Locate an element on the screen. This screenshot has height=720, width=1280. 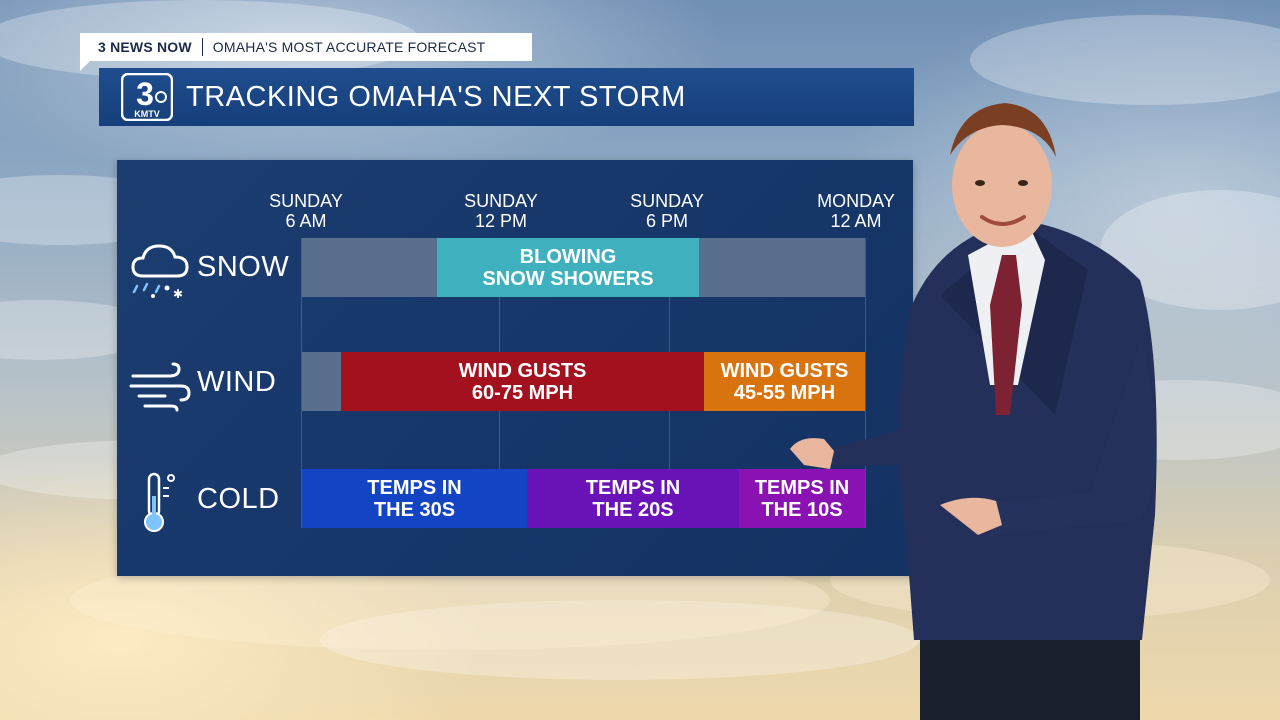
time-hour: 12 PM is located at coordinates (501, 221).